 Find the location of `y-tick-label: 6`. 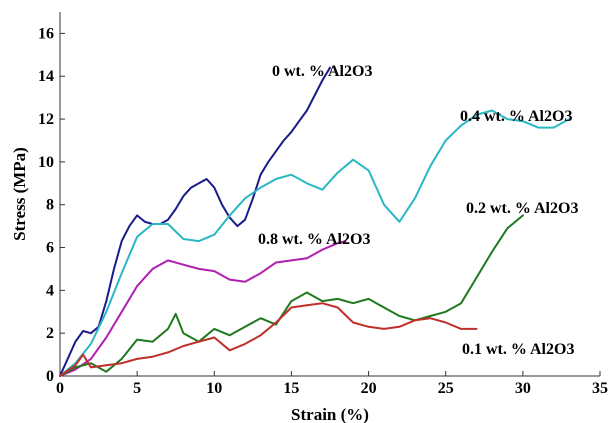

y-tick-label: 6 is located at coordinates (50, 248).